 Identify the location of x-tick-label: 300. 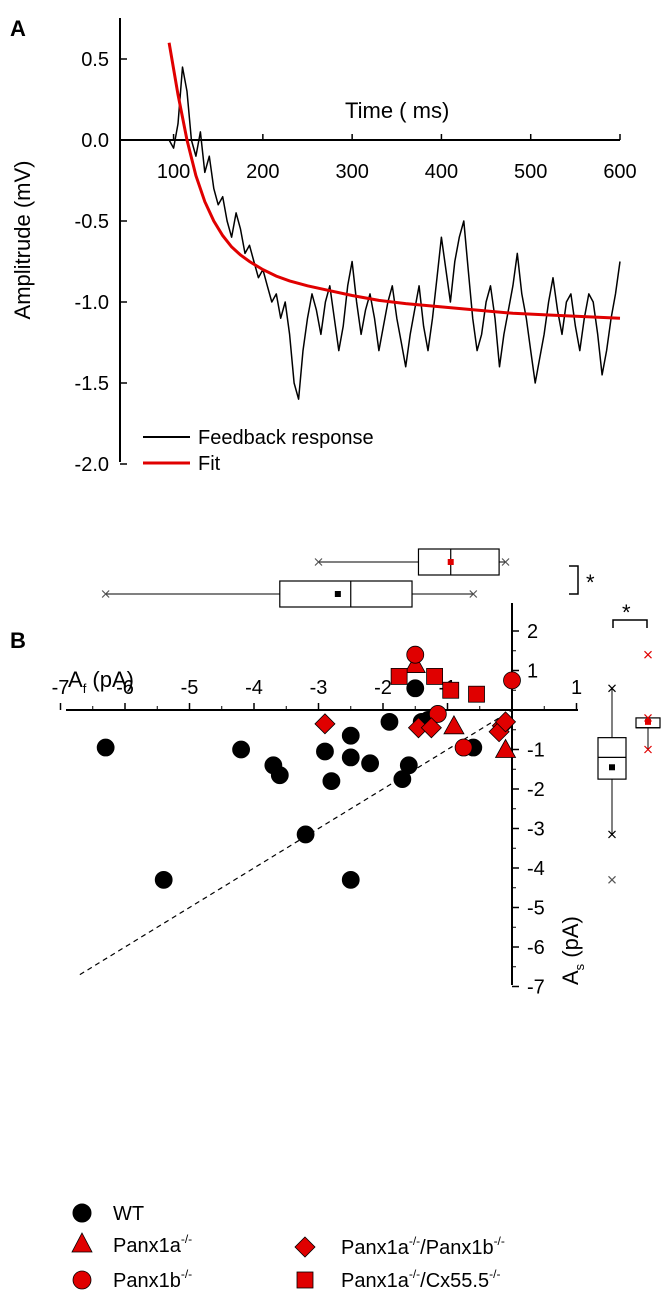
(351, 172).